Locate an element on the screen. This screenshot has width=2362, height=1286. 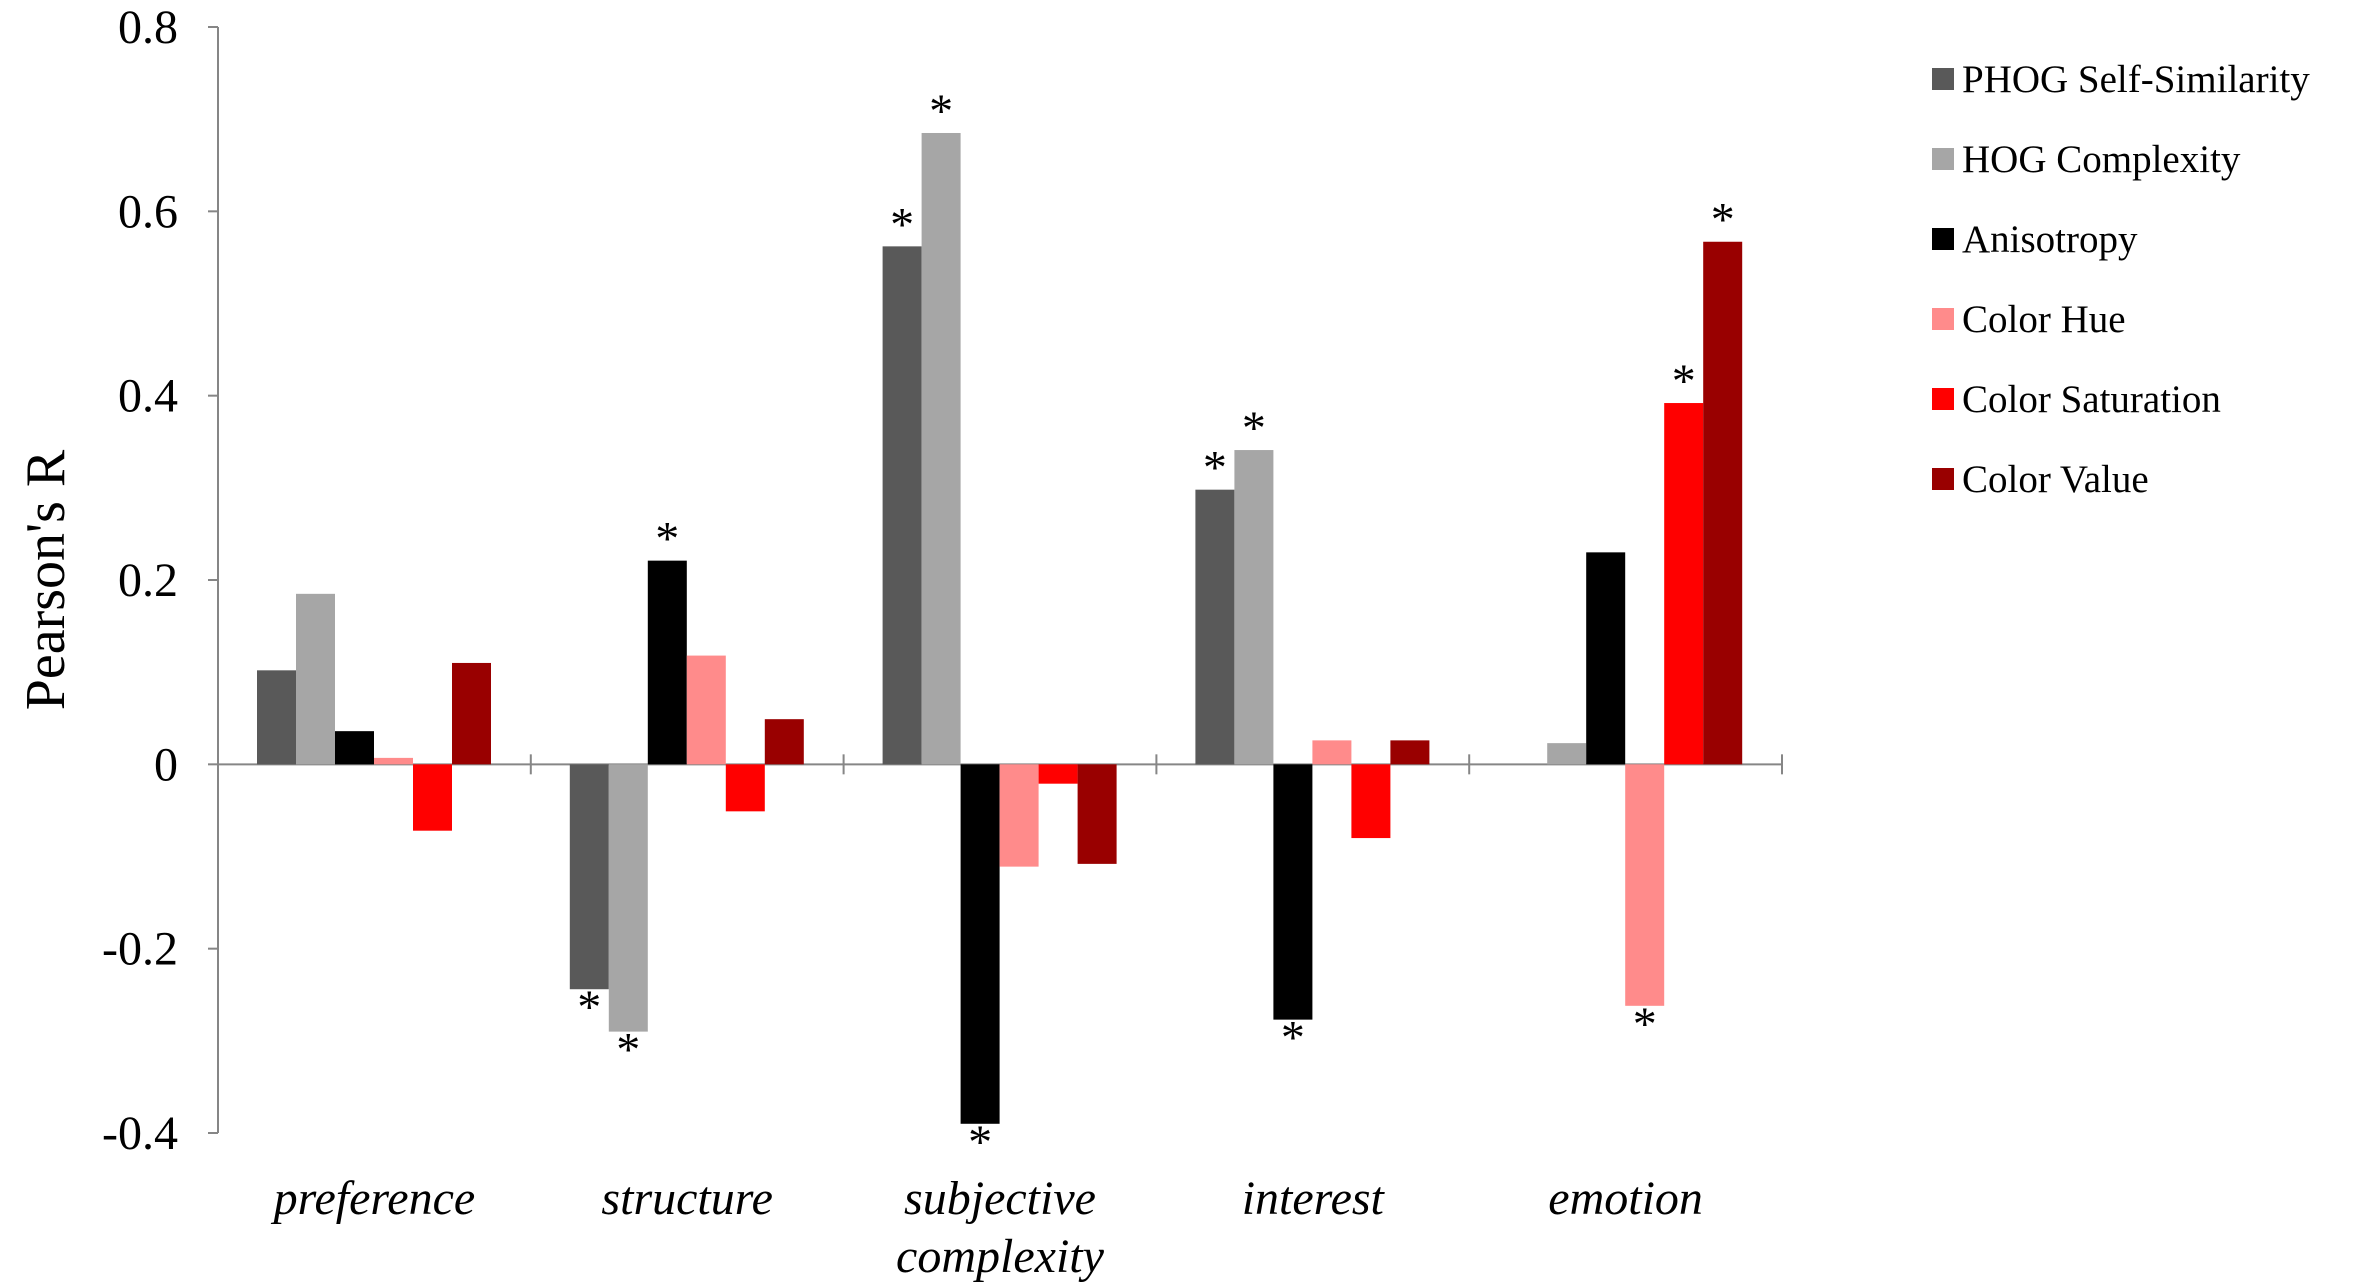
legend-label: Color Hue is located at coordinates (2044, 319).